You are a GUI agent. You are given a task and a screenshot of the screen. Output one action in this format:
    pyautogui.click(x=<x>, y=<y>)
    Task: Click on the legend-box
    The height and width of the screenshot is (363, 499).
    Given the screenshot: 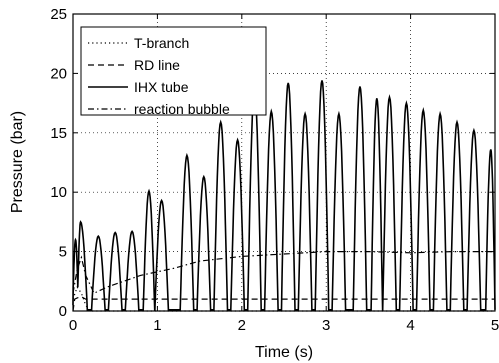 What is the action you would take?
    pyautogui.click(x=173, y=71)
    